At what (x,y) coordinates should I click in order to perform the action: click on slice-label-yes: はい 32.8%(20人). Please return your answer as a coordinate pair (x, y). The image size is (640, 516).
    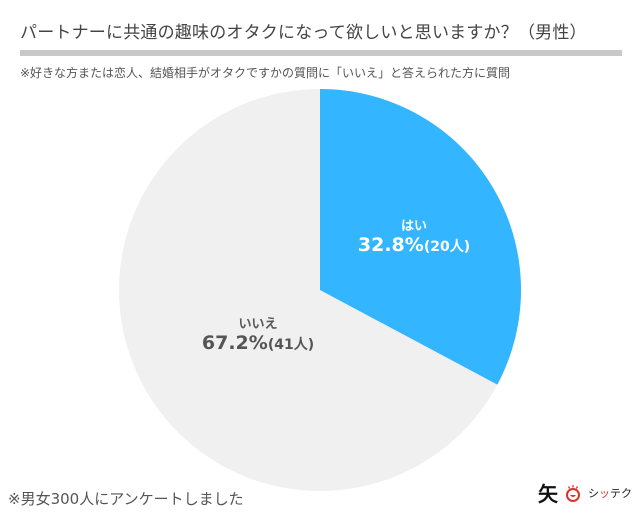
    Looking at the image, I should click on (414, 235).